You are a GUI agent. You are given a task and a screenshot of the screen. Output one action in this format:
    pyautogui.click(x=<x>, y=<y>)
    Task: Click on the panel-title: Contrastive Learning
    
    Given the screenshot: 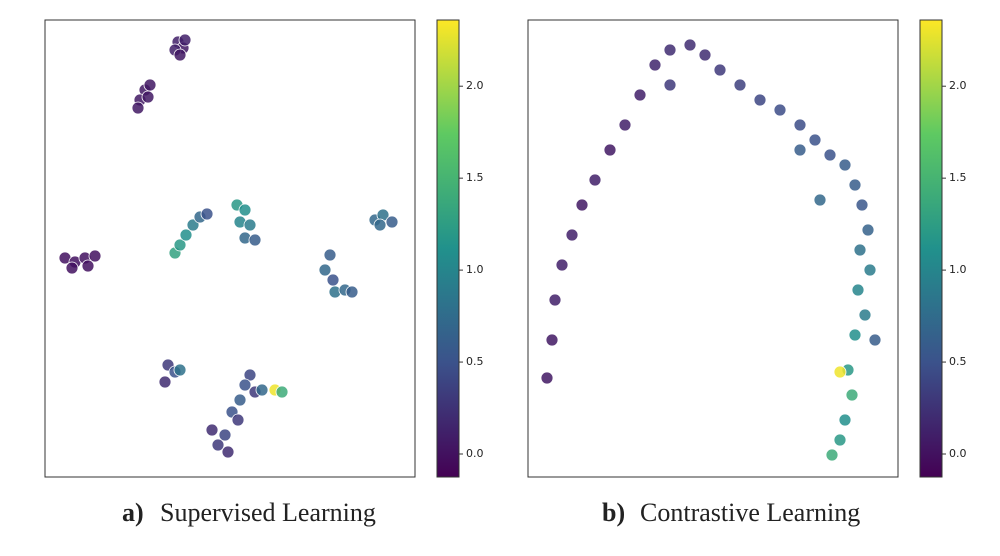 What is the action you would take?
    pyautogui.click(x=750, y=512)
    